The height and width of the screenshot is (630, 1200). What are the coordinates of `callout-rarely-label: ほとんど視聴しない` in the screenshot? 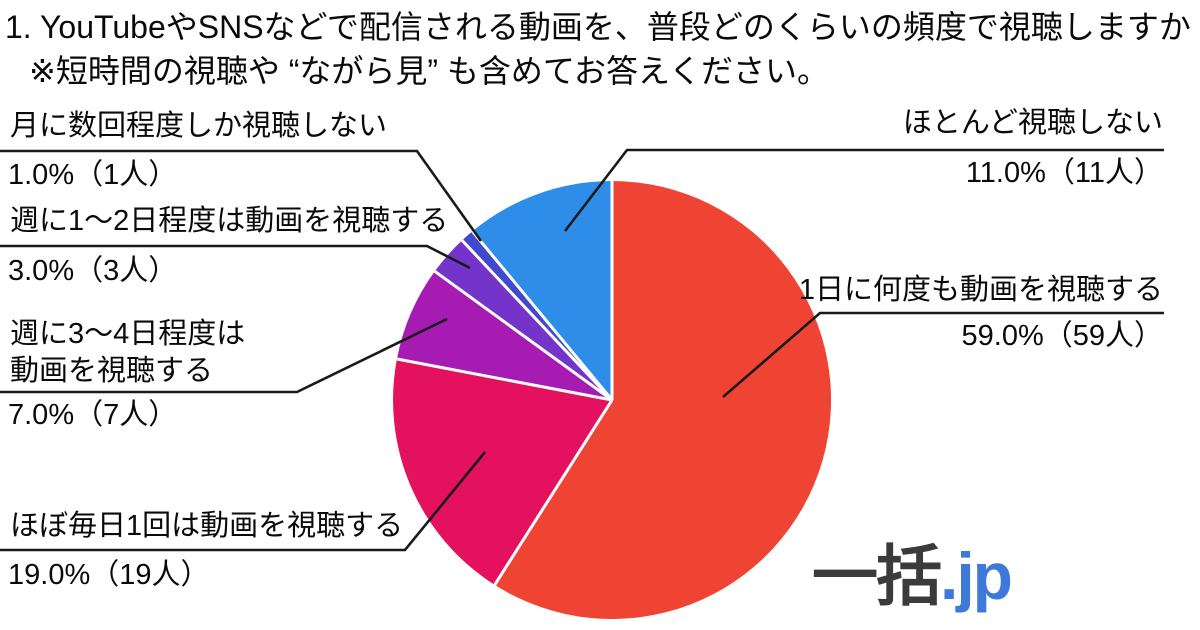 It's located at (1032, 123).